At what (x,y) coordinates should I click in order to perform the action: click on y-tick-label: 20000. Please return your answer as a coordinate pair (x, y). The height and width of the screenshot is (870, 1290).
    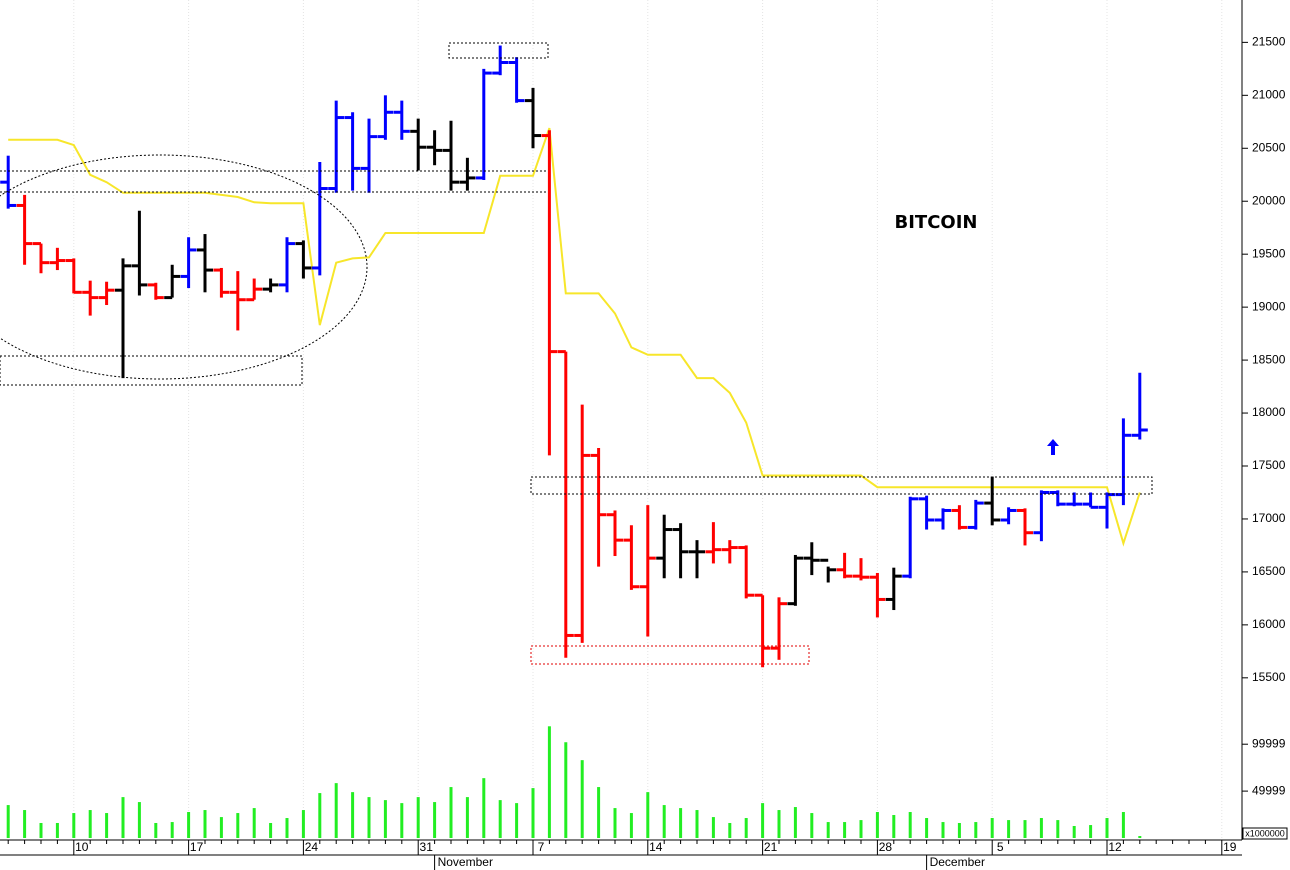
    Looking at the image, I should click on (1269, 200).